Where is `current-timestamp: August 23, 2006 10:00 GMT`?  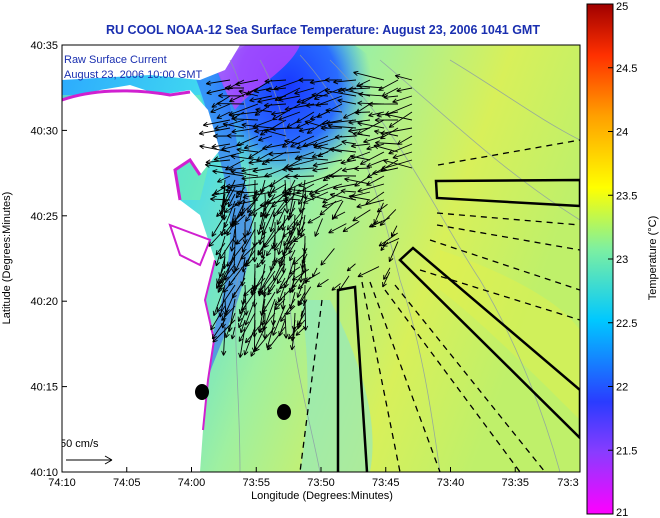
current-timestamp: August 23, 2006 10:00 GMT is located at coordinates (133, 75).